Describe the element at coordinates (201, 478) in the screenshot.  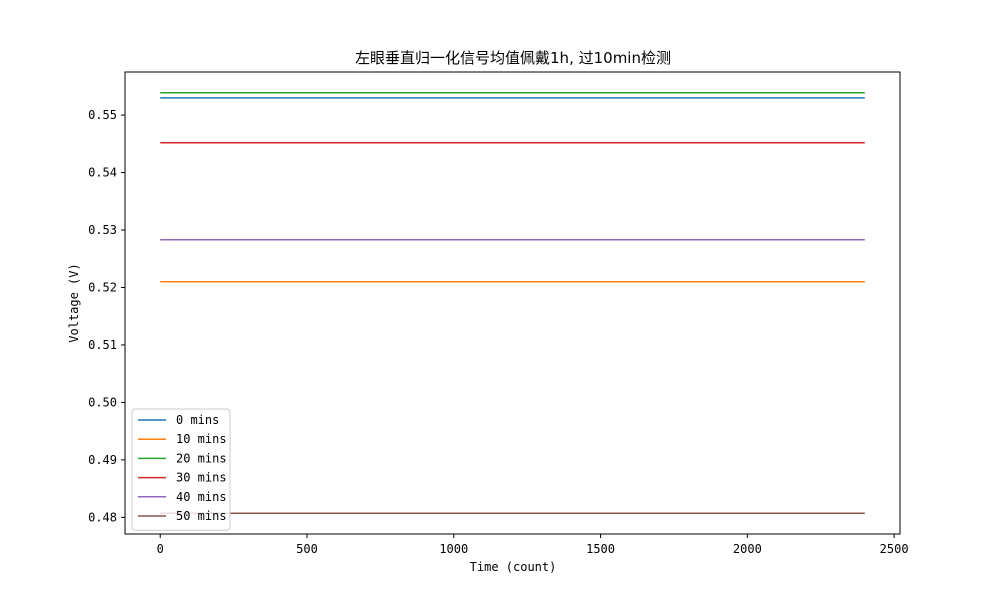
I see `legend-label-3: 30 mins` at that location.